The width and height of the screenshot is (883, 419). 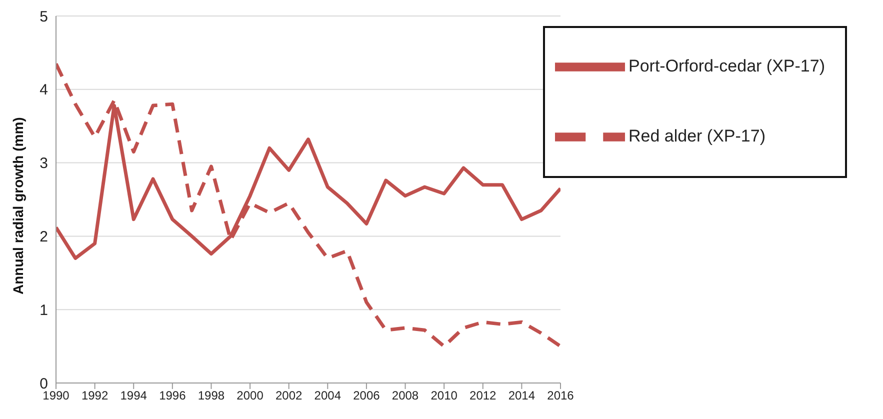 I want to click on x-tick-label: 1992, so click(x=94, y=395).